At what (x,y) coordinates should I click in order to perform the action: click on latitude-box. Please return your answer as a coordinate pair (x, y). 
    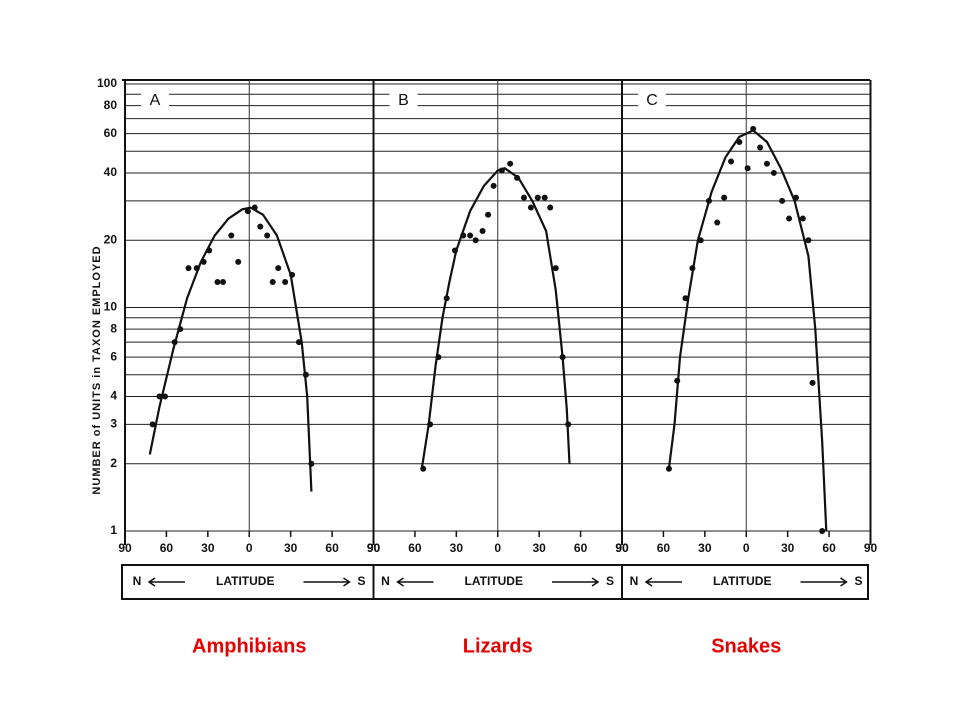
    Looking at the image, I should click on (495, 582).